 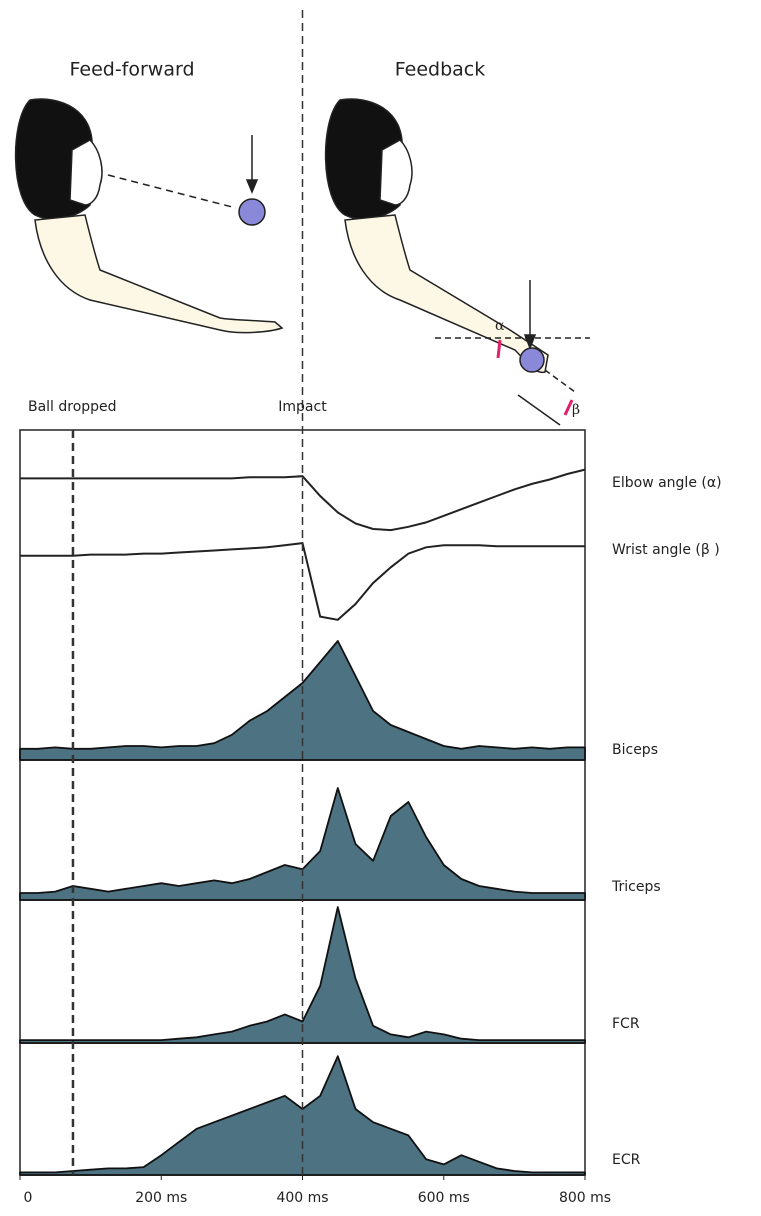 I want to click on x-tick-label: 200 ms, so click(x=161, y=1198).